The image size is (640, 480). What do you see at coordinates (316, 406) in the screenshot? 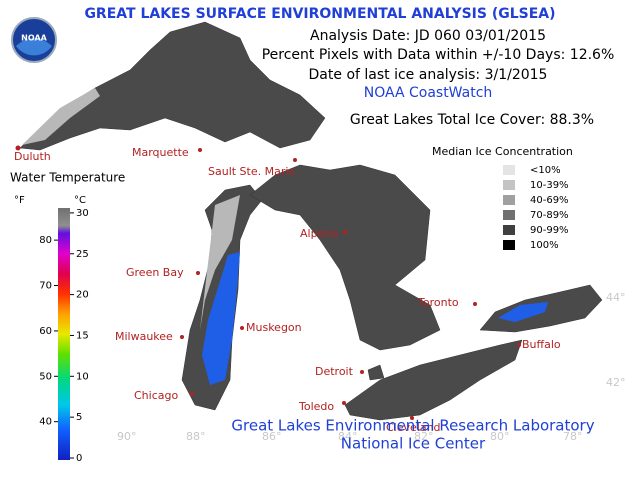
I see `city-label: Toledo` at bounding box center [316, 406].